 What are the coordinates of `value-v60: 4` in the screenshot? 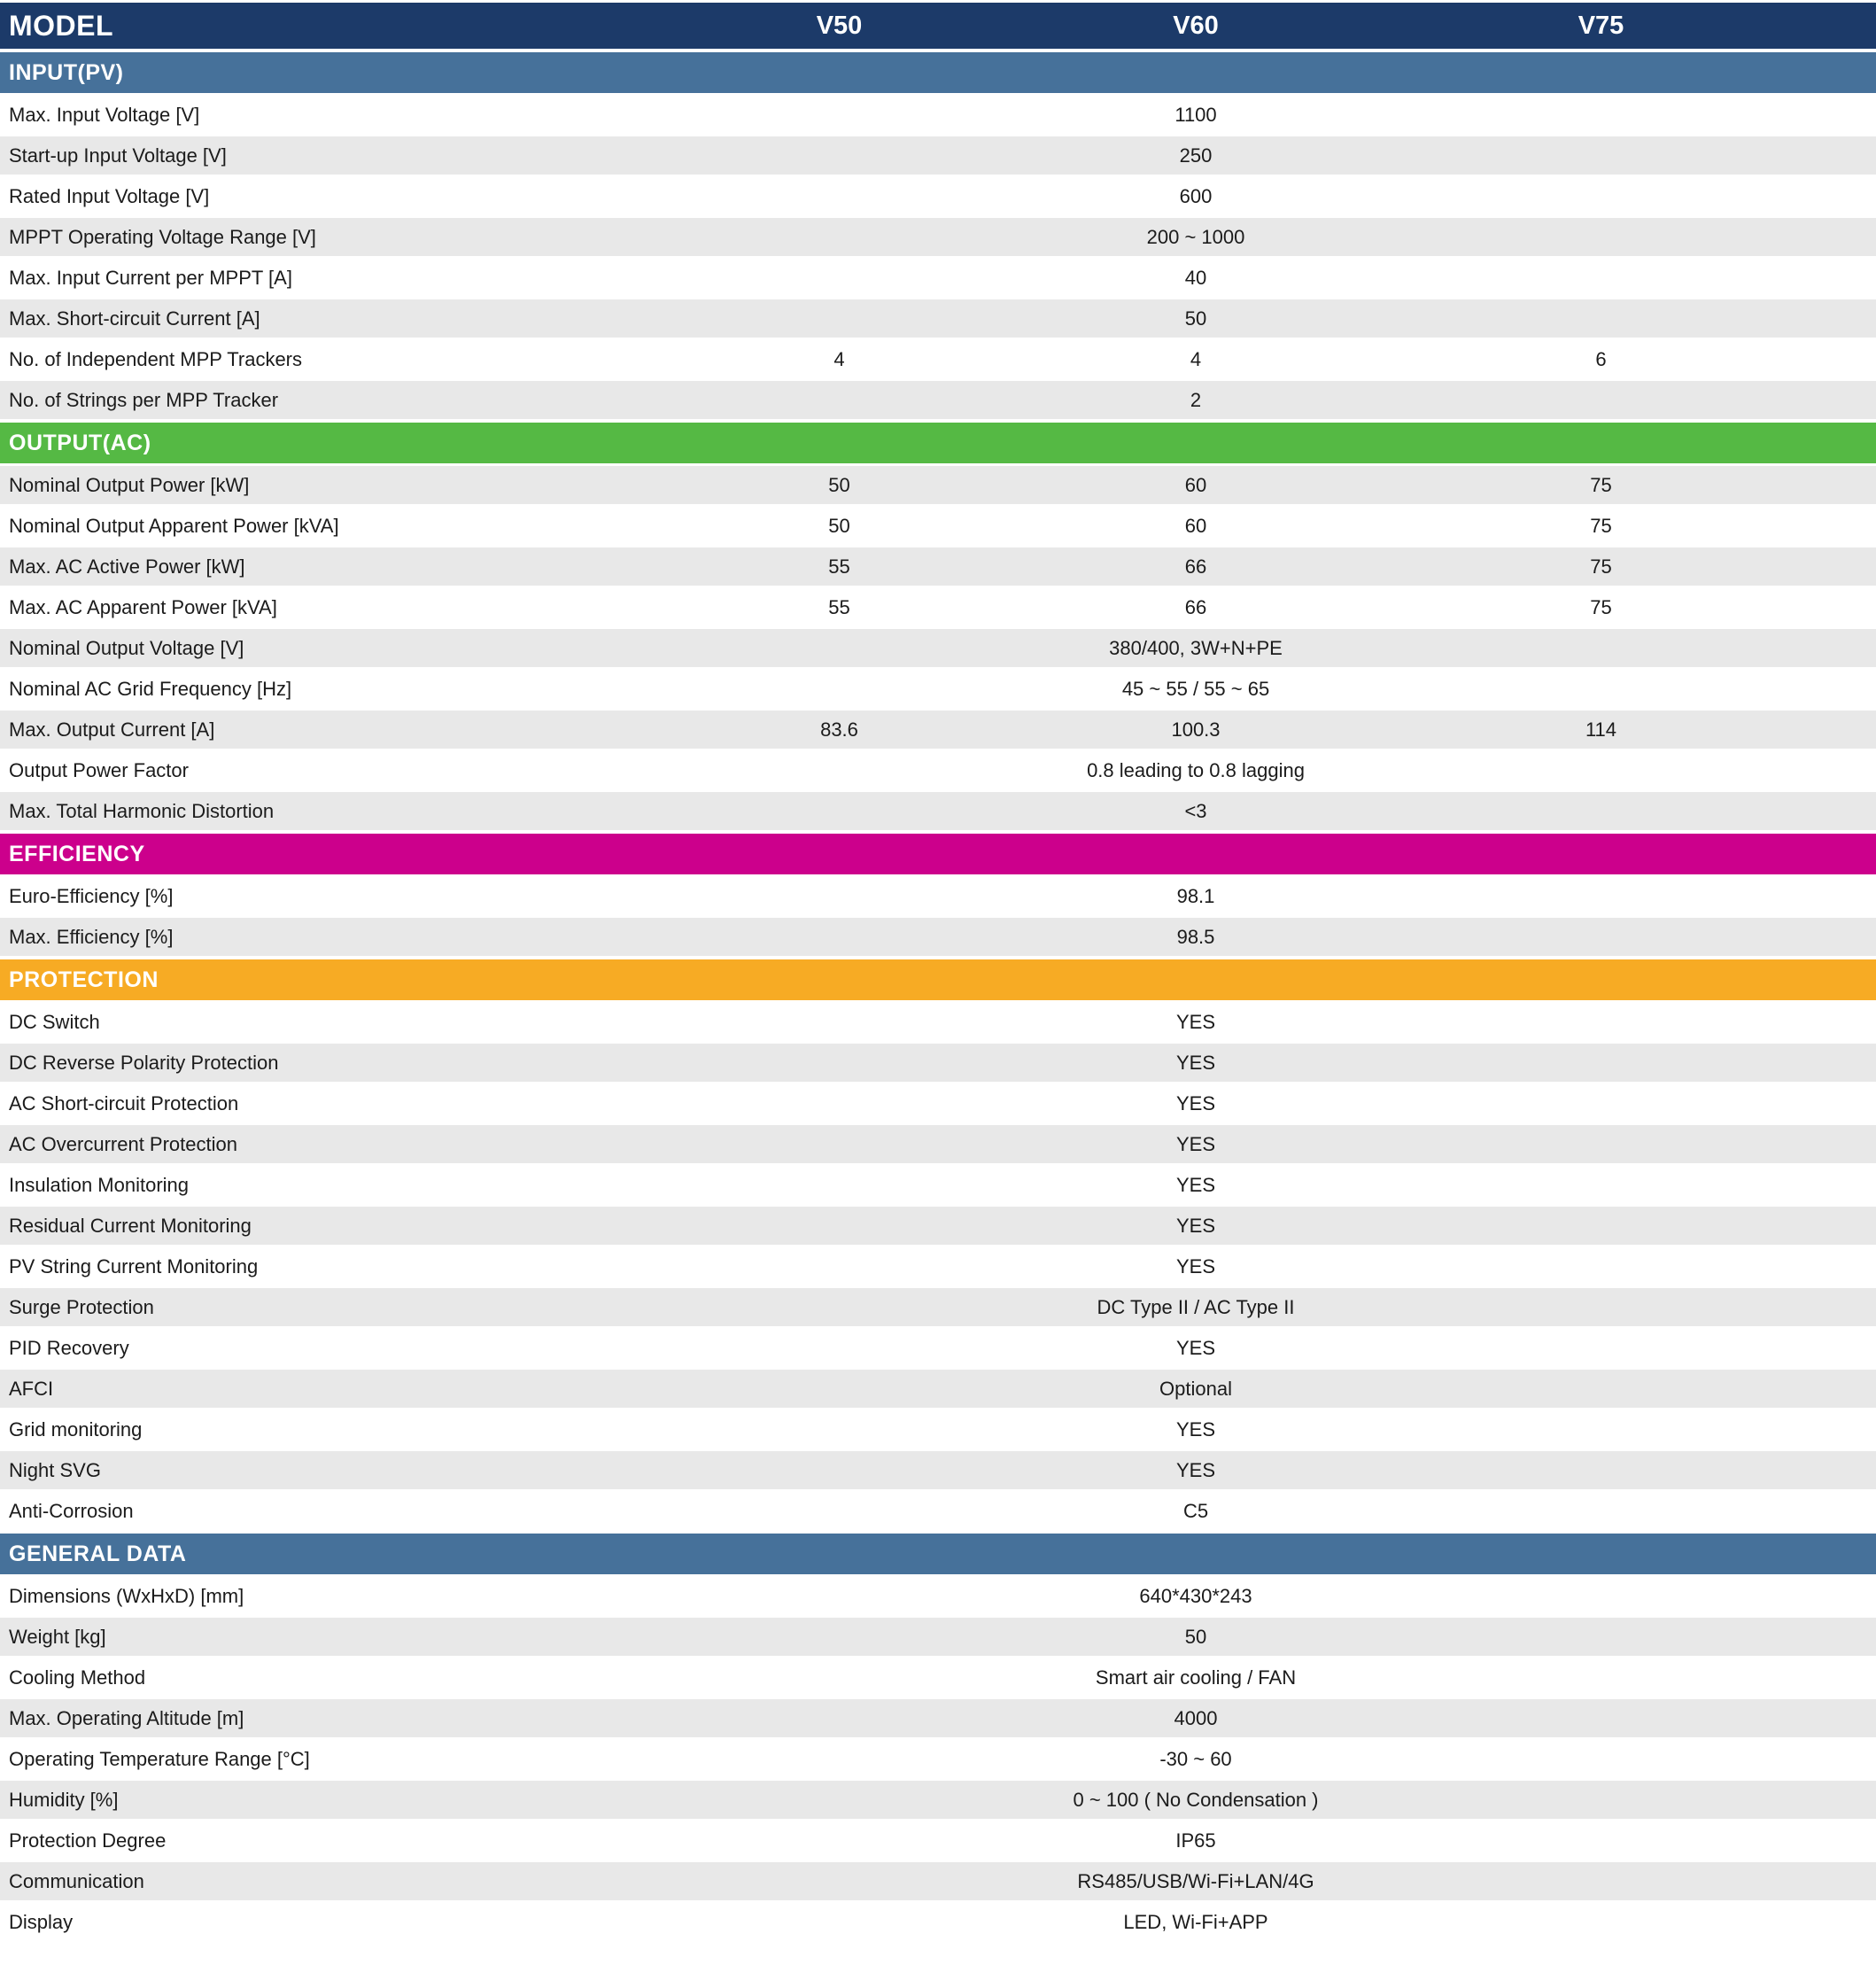 It's located at (1196, 358).